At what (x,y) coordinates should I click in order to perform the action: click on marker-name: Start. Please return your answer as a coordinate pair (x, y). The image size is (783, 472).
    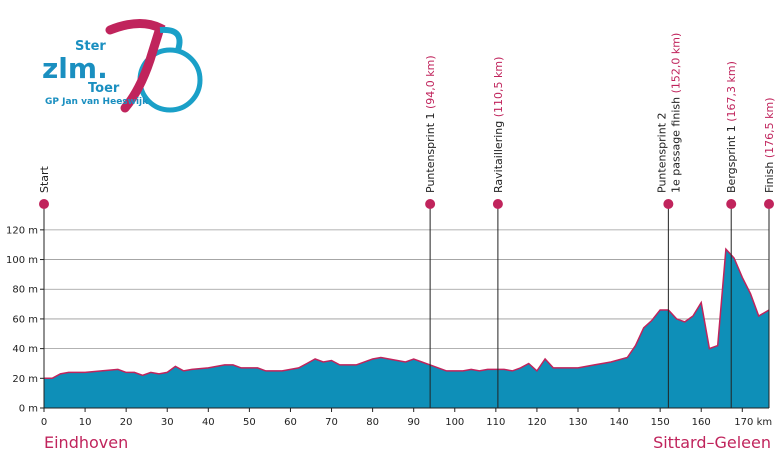
    Looking at the image, I should click on (44, 179).